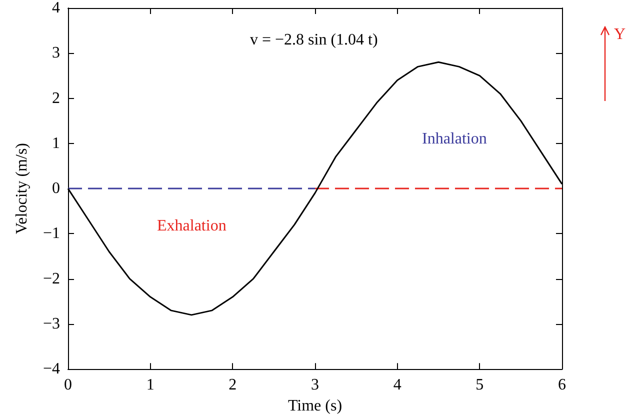 The image size is (640, 419). I want to click on y-tick-label: 1, so click(56, 143).